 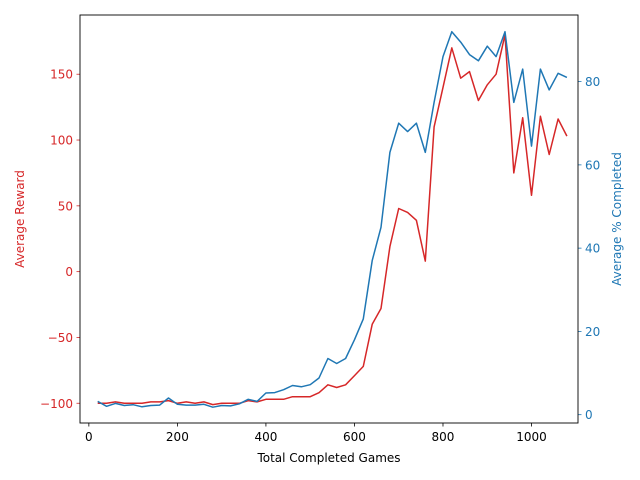 I want to click on right-tick-label: 0, so click(x=589, y=415).